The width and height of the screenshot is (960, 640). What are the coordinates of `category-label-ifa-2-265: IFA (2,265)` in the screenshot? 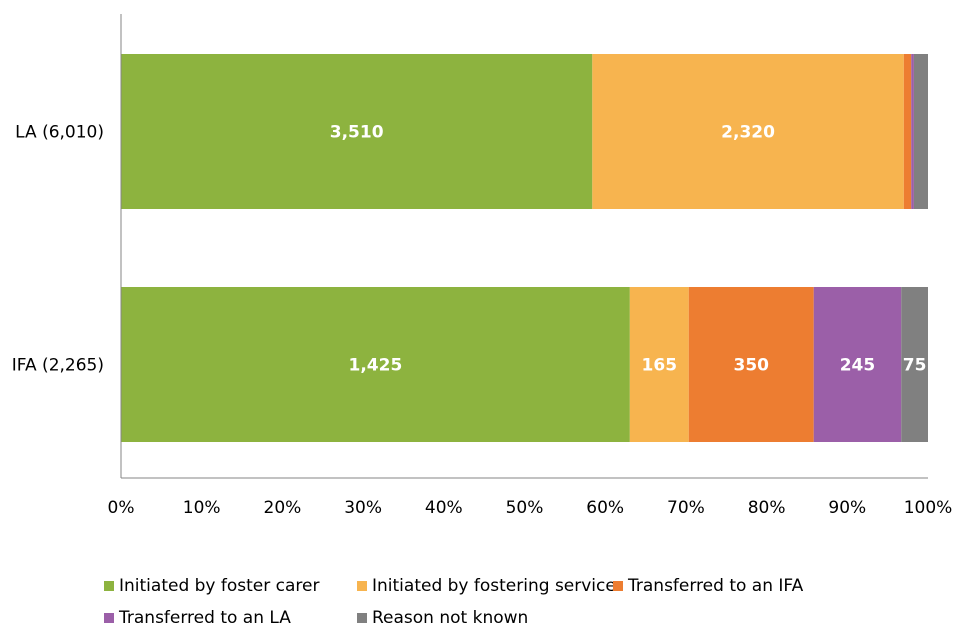 It's located at (58, 366).